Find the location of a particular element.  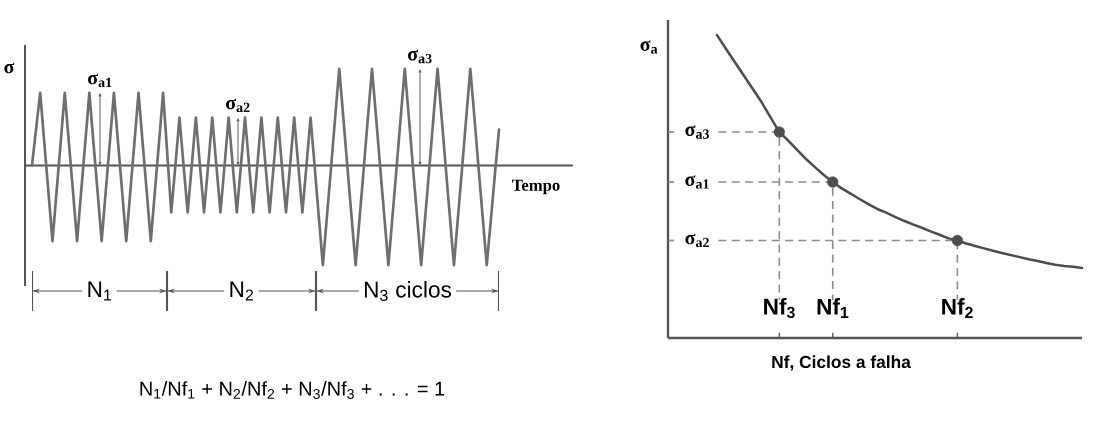

x-axis-title: Tempo is located at coordinates (536, 187).